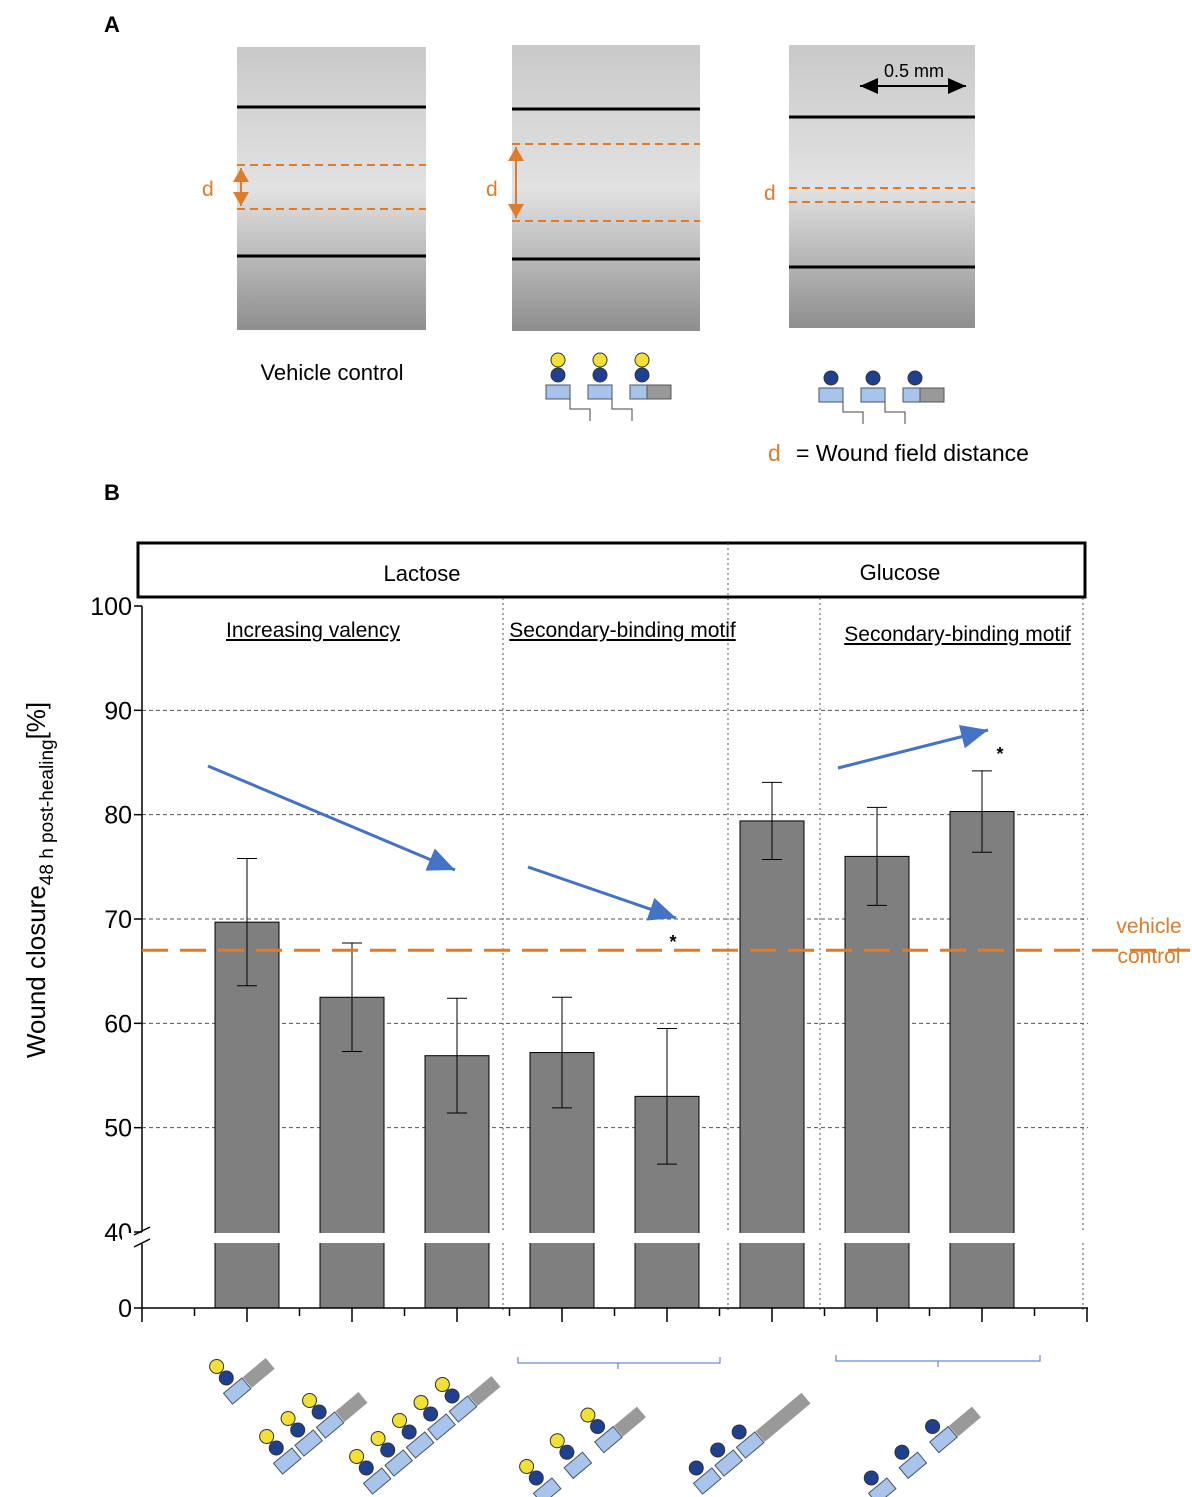  I want to click on axis-break, so click(605, 1238).